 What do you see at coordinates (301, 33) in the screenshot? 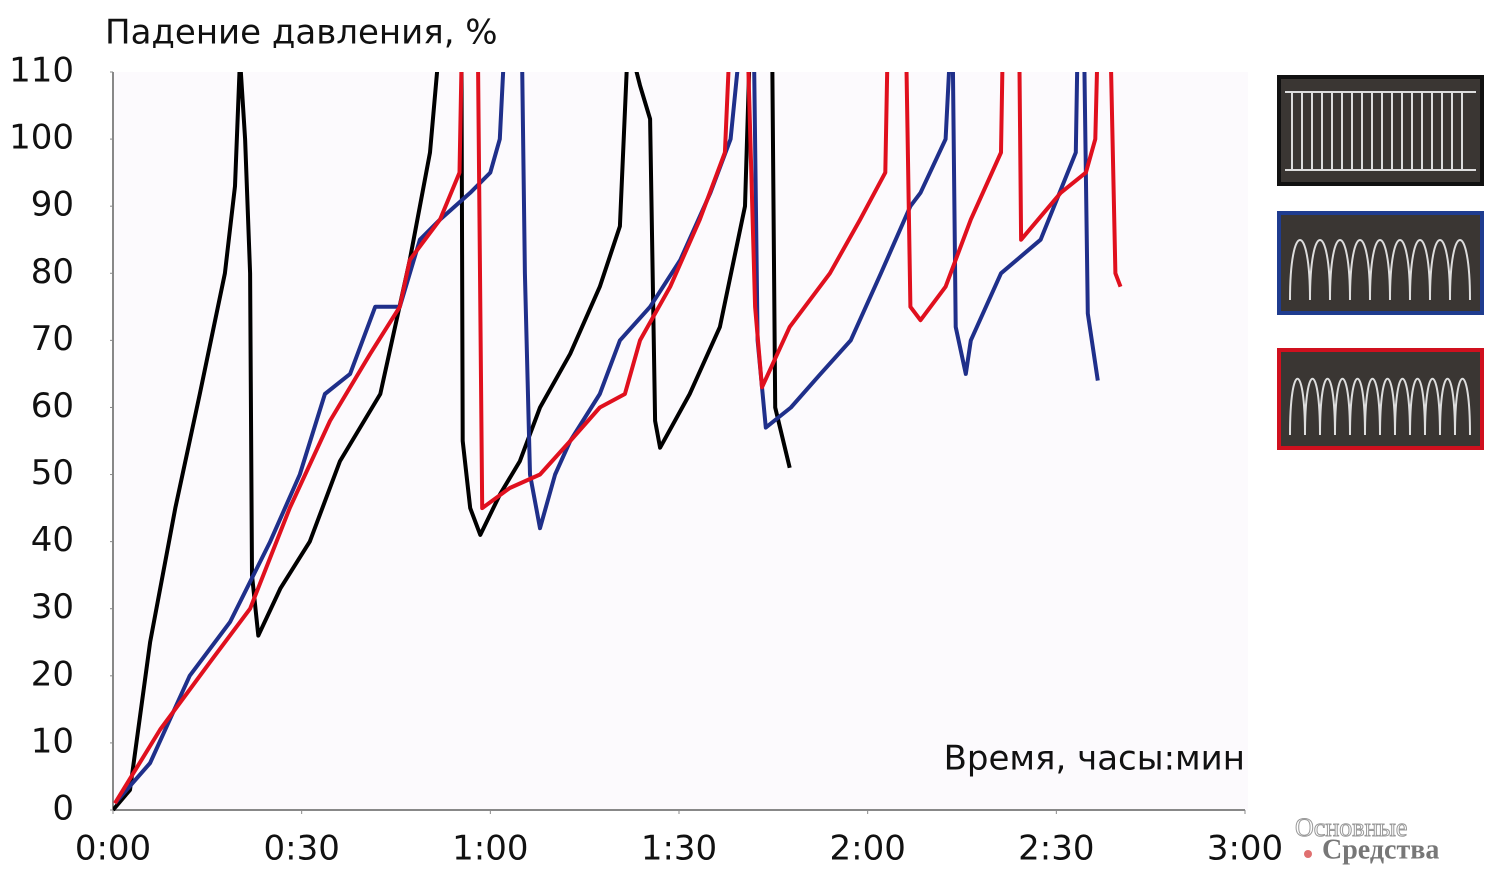
I see `chart-title: Падение давления, %` at bounding box center [301, 33].